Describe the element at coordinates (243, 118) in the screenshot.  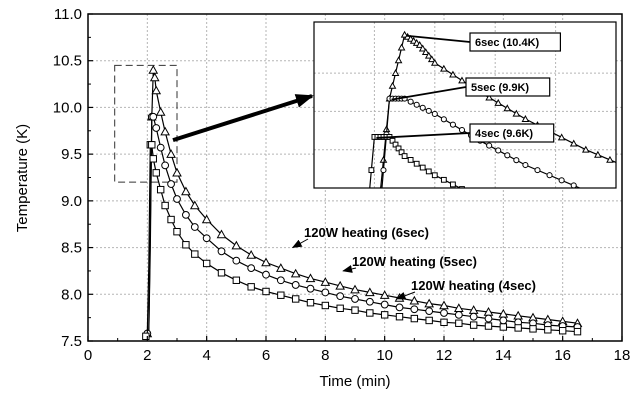
I see `zoom-arrow` at that location.